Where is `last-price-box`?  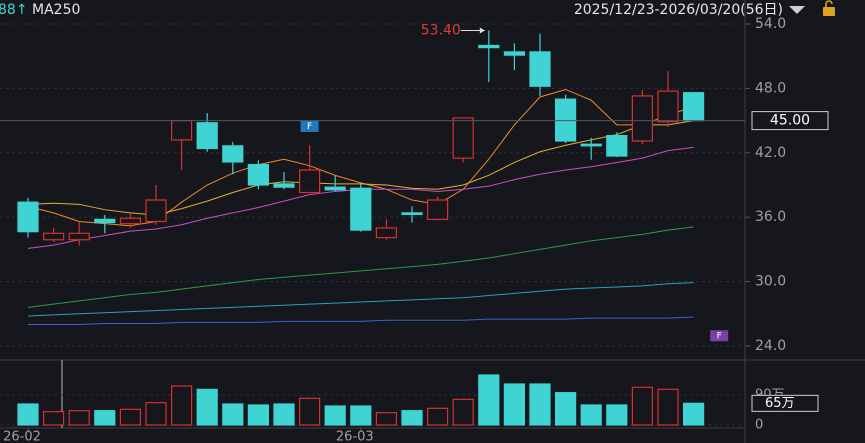 last-price-box is located at coordinates (790, 121).